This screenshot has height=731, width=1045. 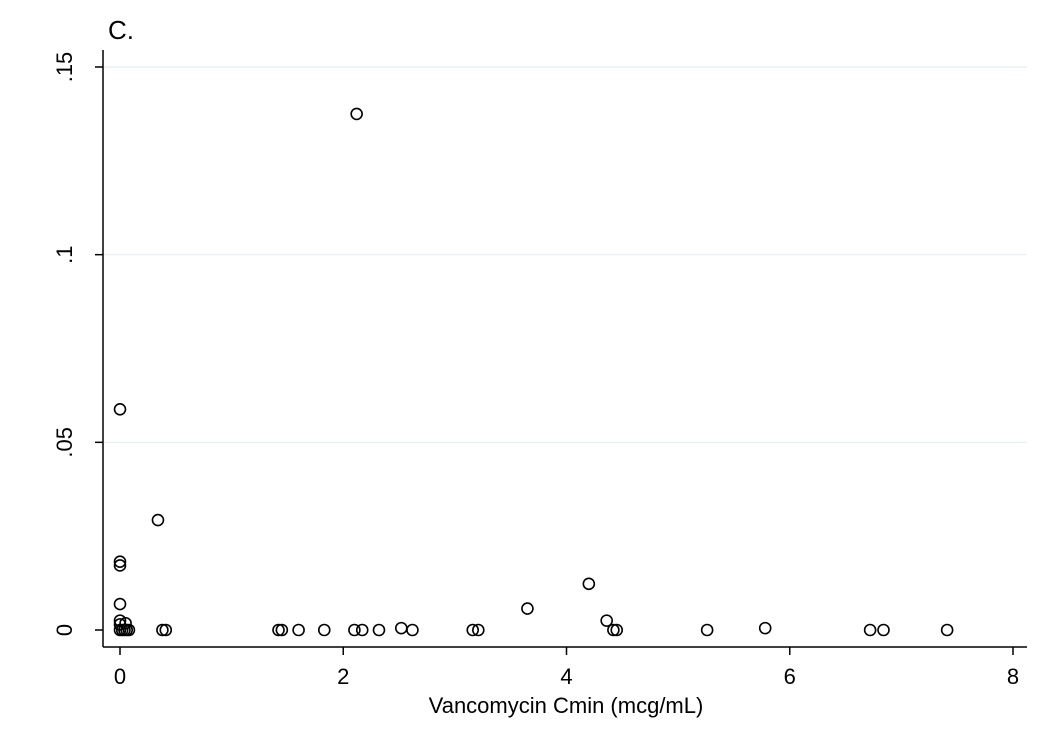 I want to click on y-tick-label: 0, so click(x=64, y=630).